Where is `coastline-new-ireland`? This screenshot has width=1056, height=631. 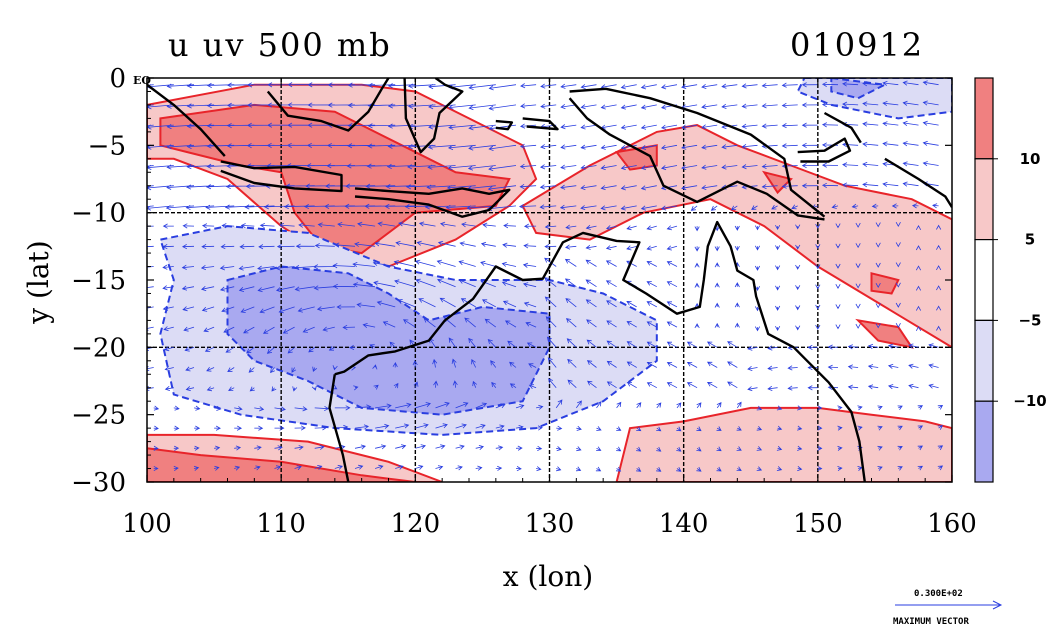 coastline-new-ireland is located at coordinates (842, 127).